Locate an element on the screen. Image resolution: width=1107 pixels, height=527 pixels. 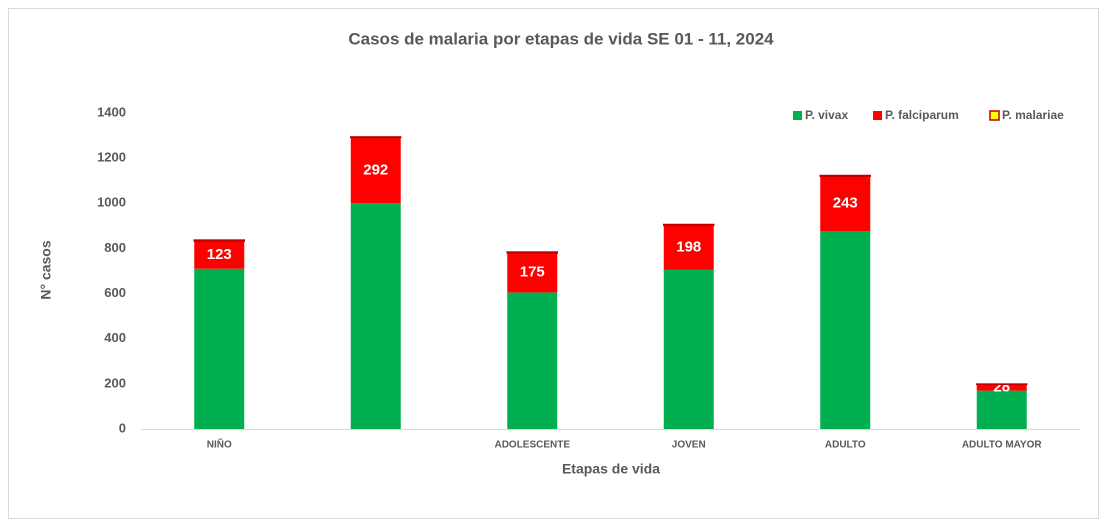
value-label: 175 is located at coordinates (532, 272).